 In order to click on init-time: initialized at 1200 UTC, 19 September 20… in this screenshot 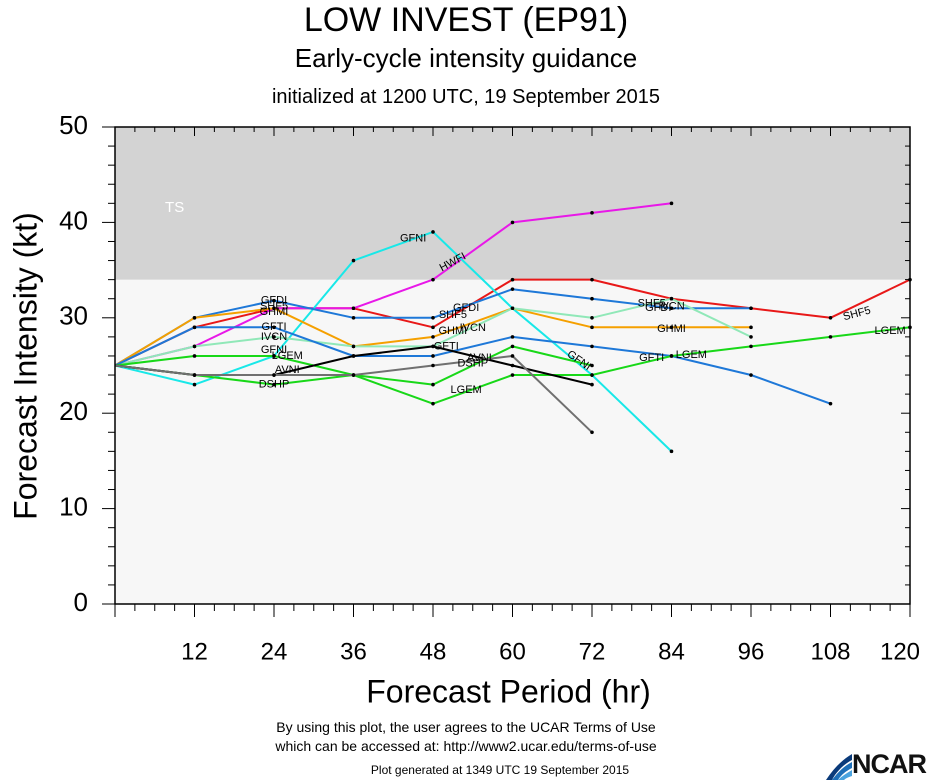, I will do `click(465, 97)`.